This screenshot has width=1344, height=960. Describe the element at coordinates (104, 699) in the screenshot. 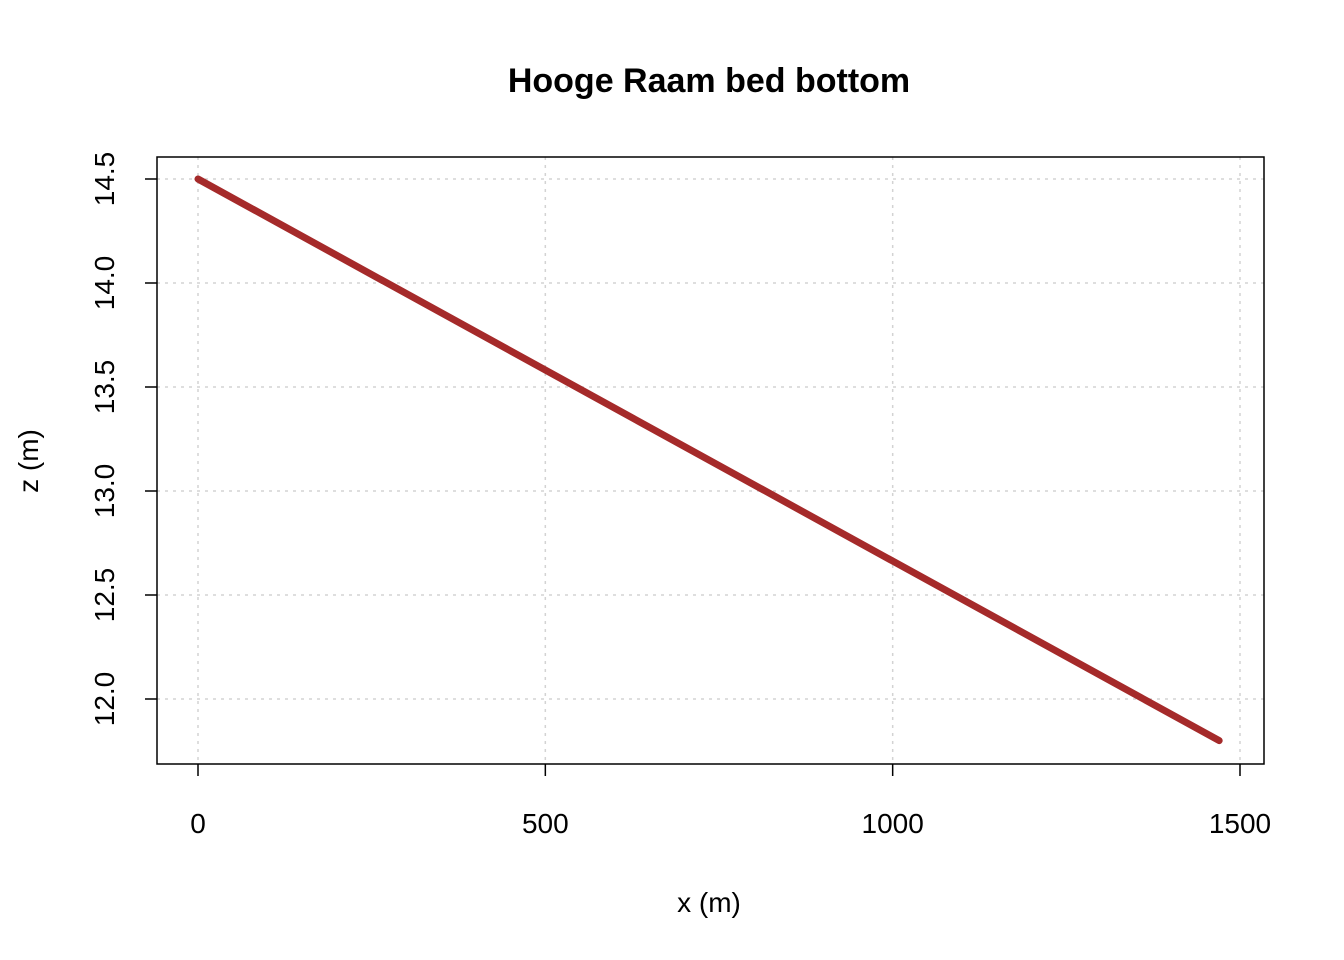

I see `y-tick-label: 12.0` at that location.